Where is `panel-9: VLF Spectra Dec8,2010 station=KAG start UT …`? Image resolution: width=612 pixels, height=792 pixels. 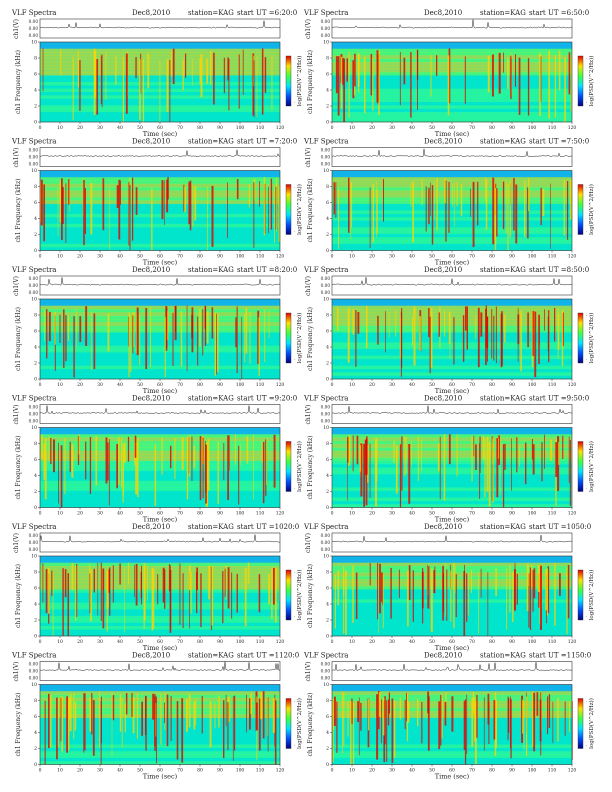 panel-9: VLF Spectra Dec8,2010 station=KAG start UT … is located at coordinates (157, 587).